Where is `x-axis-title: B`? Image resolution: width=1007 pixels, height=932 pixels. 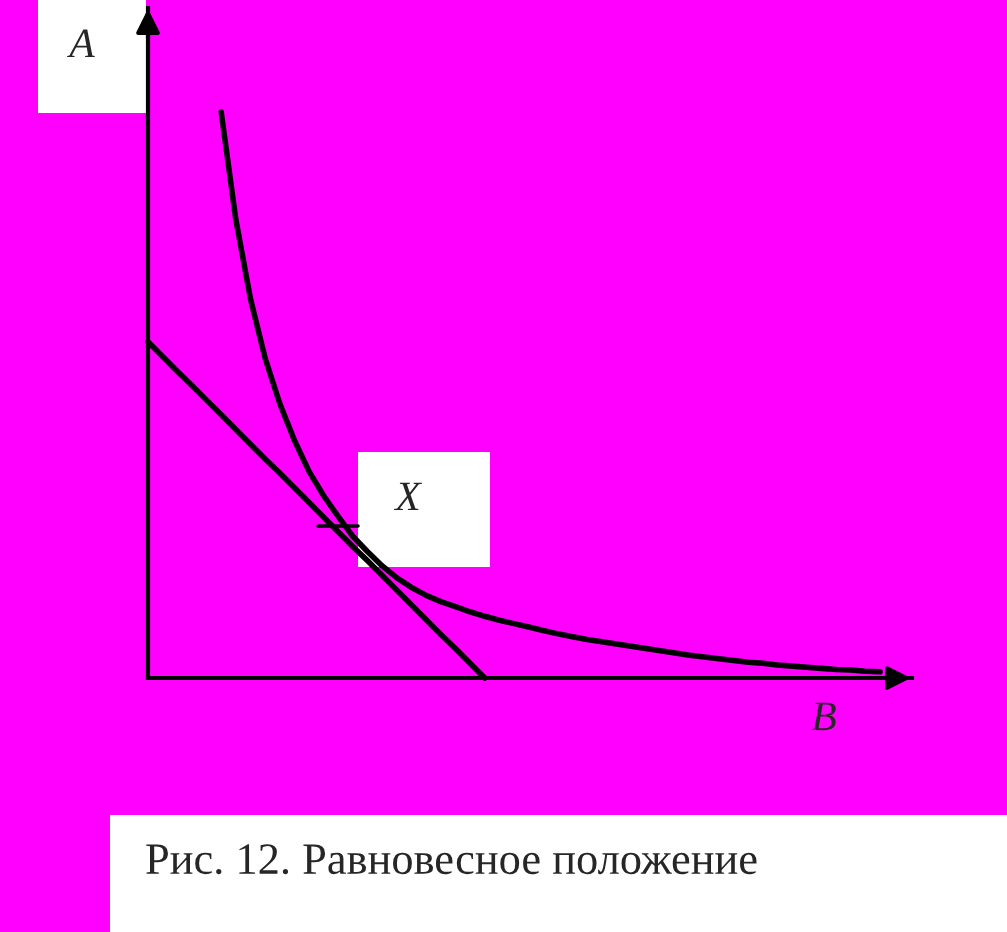 x-axis-title: B is located at coordinates (823, 716).